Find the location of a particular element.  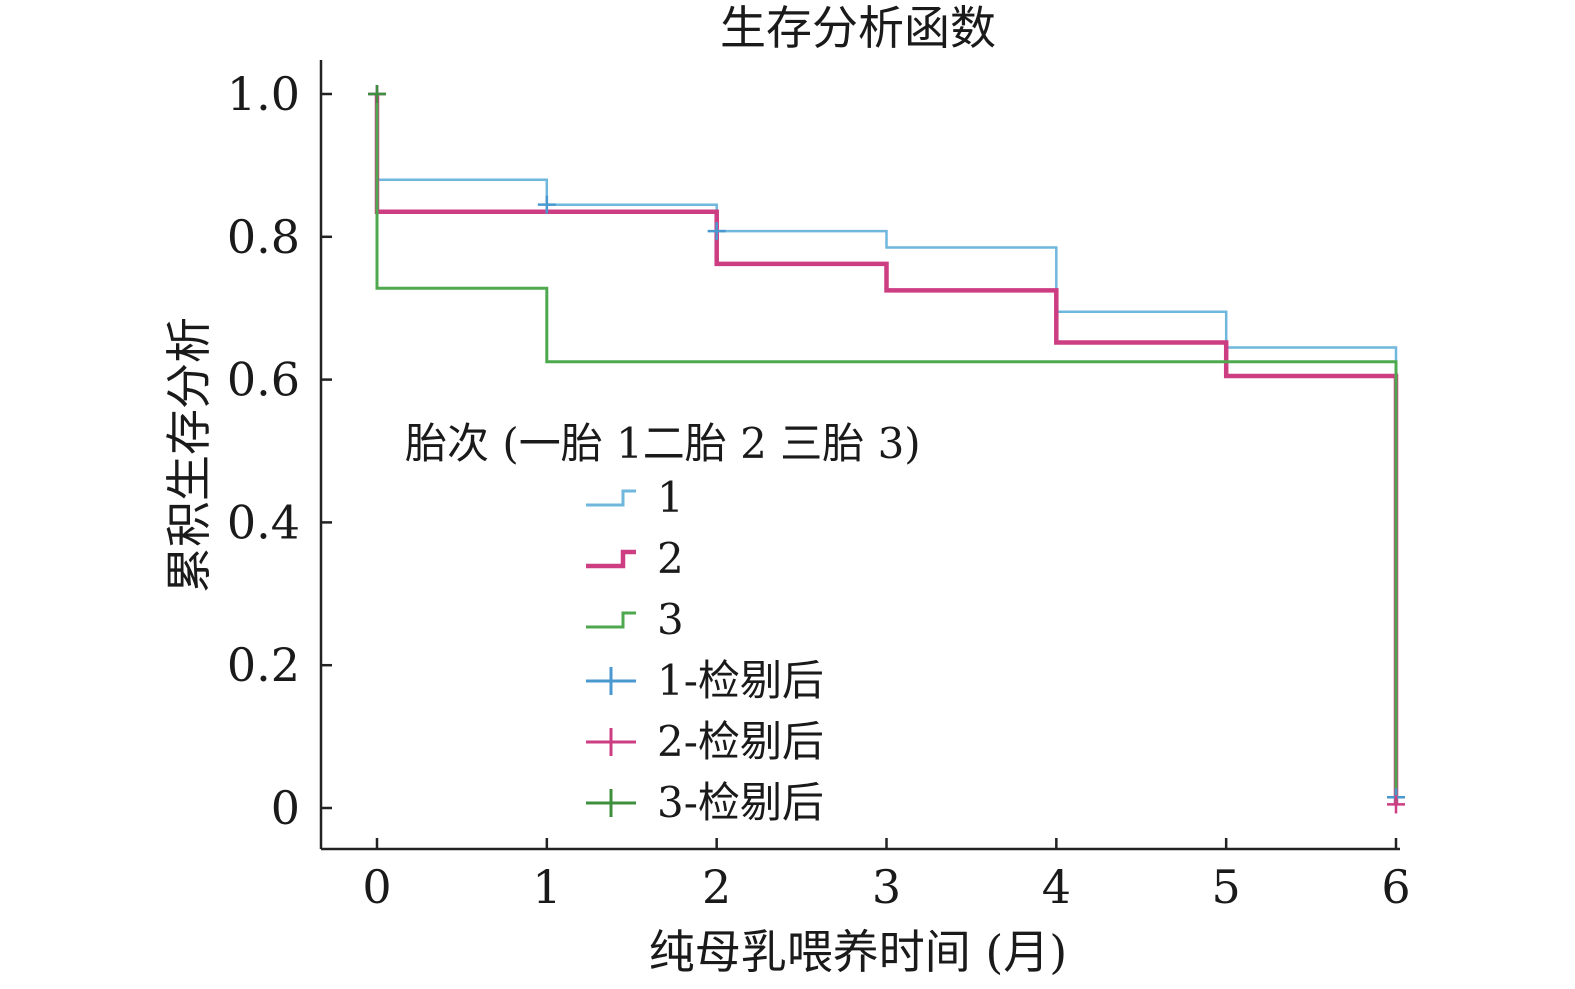

x-axis-title: 纯母乳喂养时间 (月) is located at coordinates (858, 952).